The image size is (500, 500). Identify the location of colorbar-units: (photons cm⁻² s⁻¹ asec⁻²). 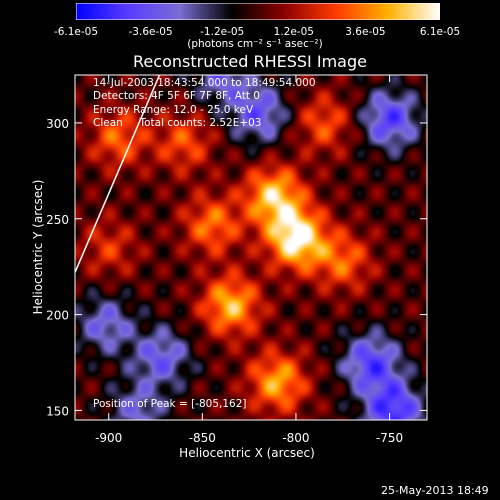
(255, 44).